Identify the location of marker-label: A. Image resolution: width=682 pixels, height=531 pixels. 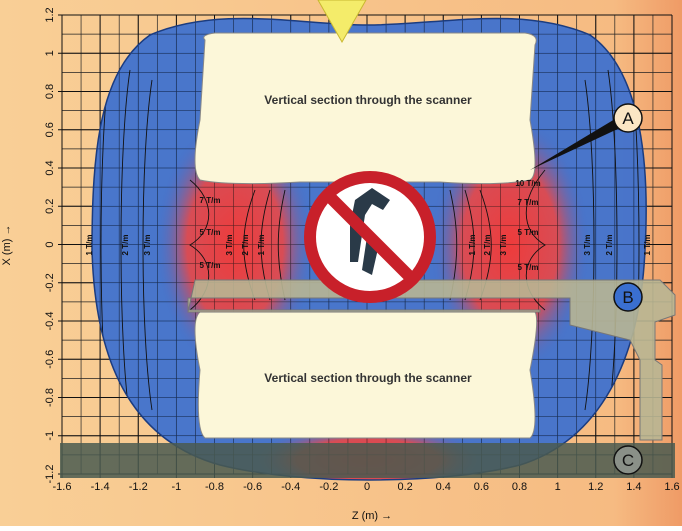
(628, 118).